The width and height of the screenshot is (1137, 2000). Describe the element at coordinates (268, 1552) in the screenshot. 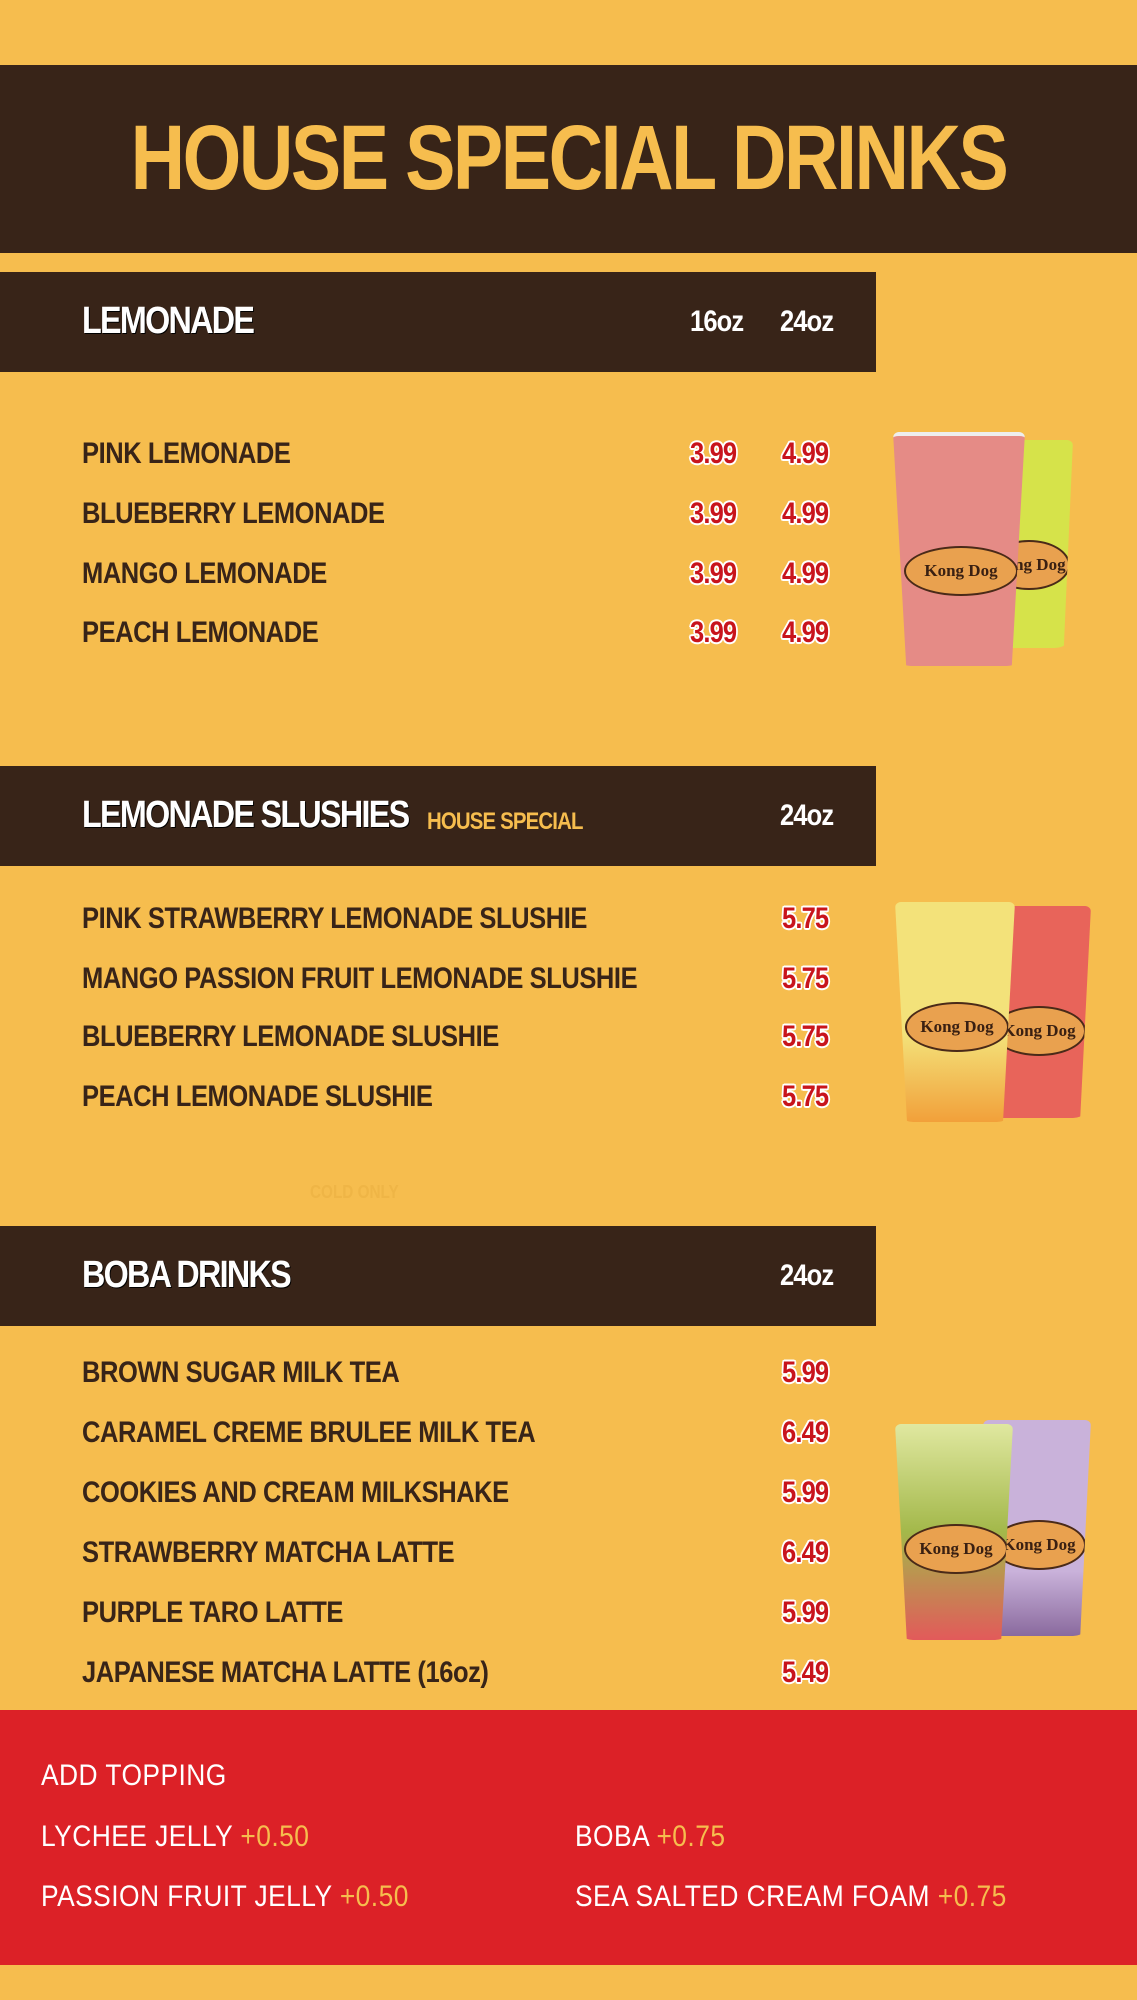

I see `item-name: STRAWBERRY MATCHA LATTE` at that location.